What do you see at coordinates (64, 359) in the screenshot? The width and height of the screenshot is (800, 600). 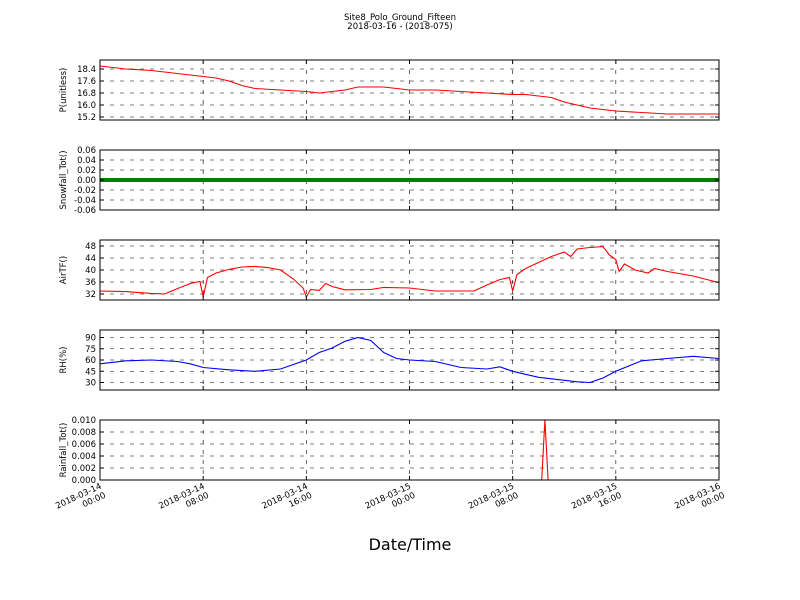 I see `y-axis-label: RH(%)` at bounding box center [64, 359].